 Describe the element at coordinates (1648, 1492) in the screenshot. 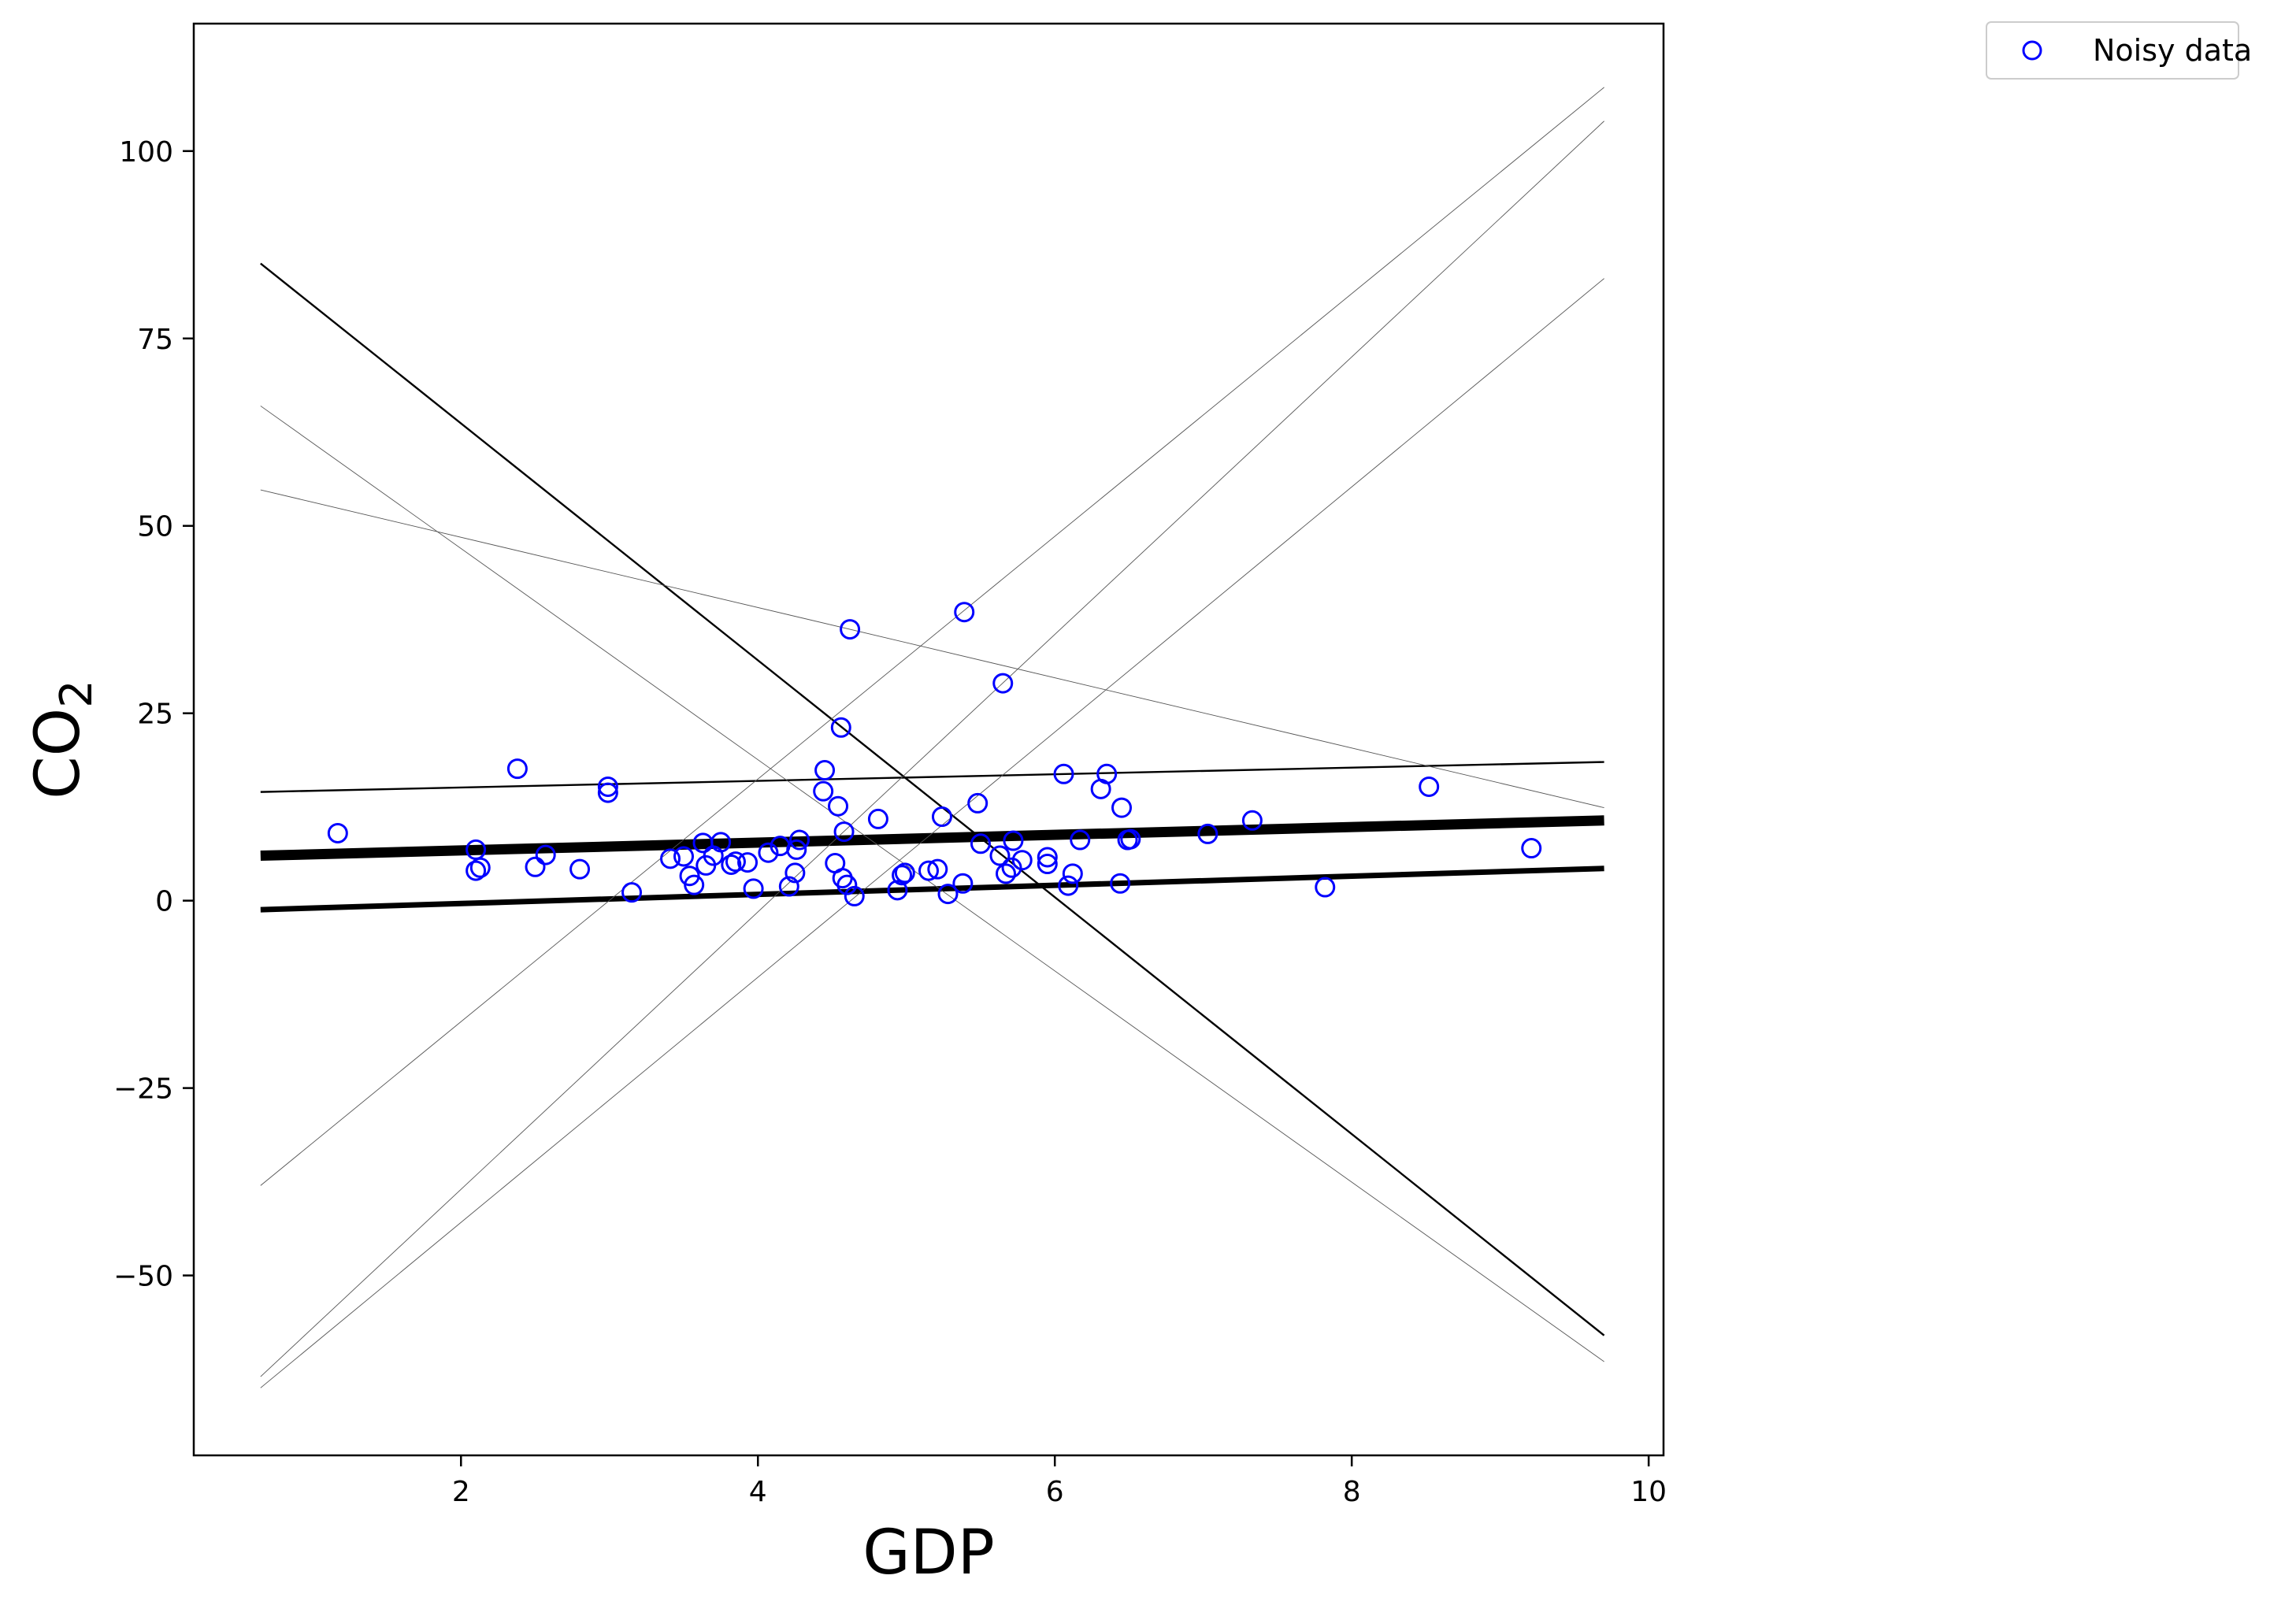

I see `x-tick-label: 10` at that location.